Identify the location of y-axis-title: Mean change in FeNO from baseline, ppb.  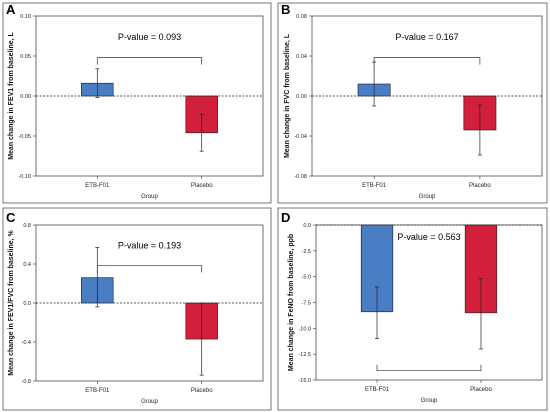
(291, 302).